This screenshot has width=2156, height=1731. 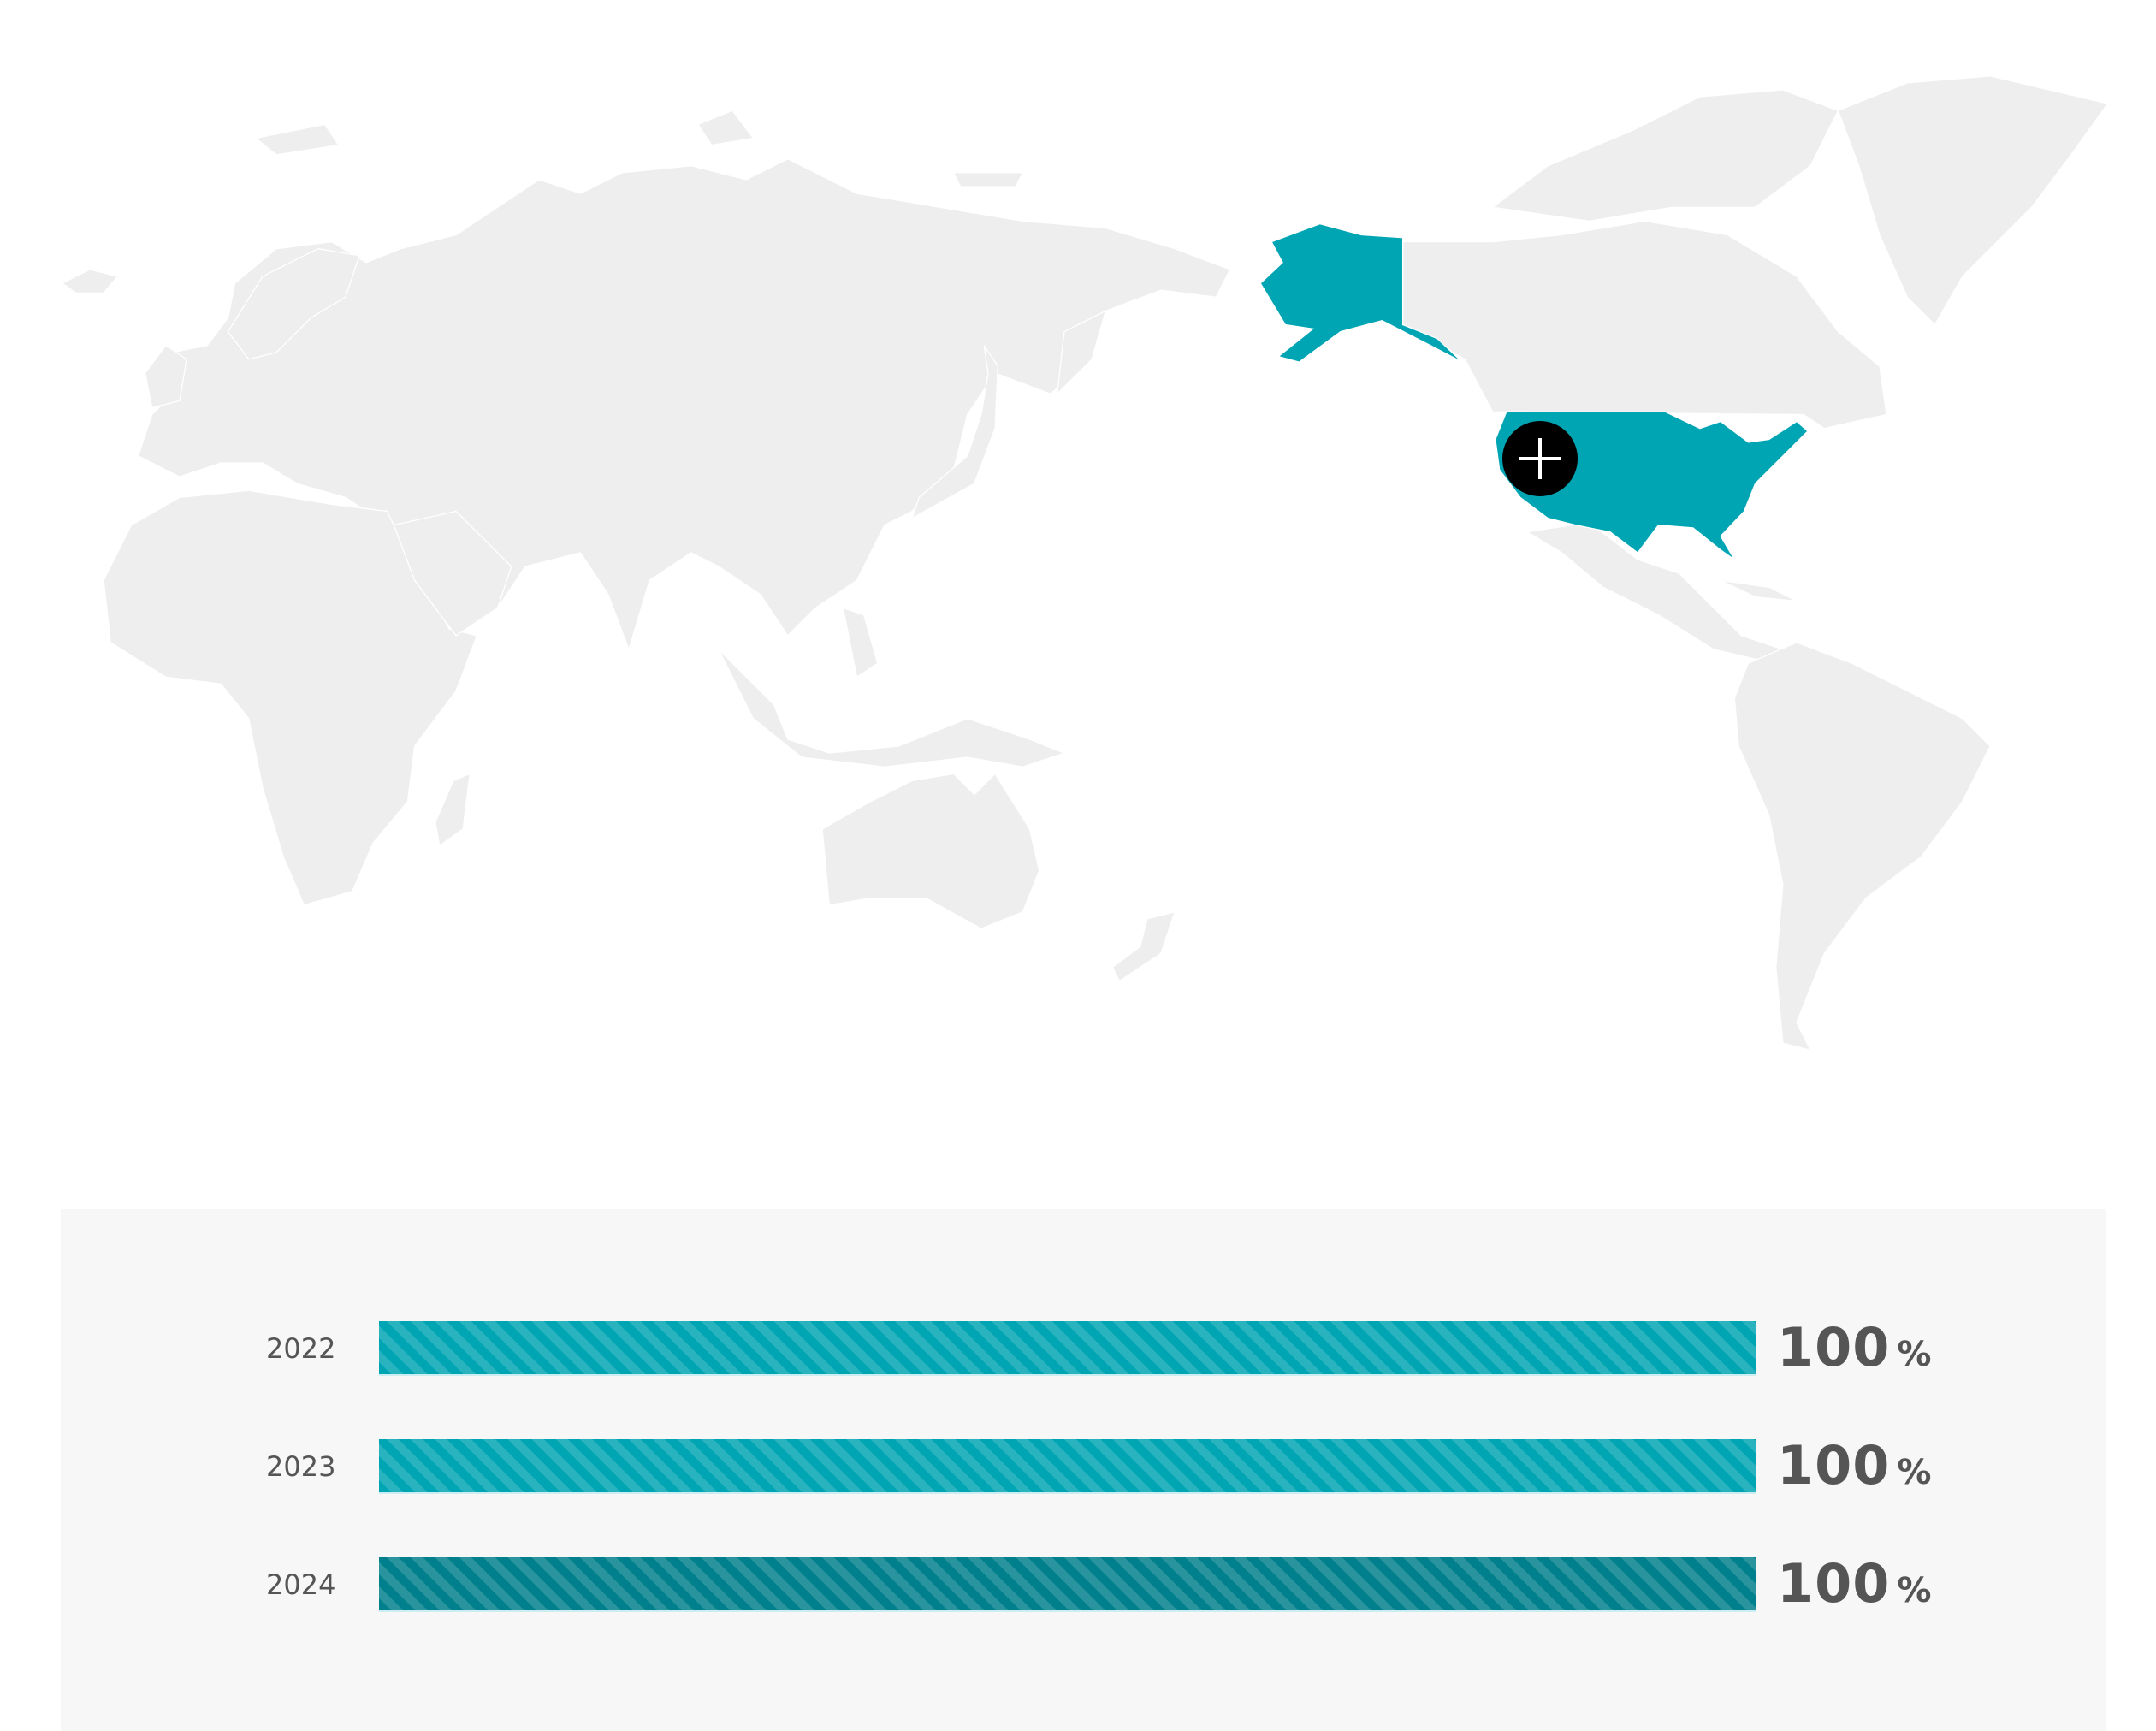 What do you see at coordinates (452, 573) in the screenshot?
I see `map-arabia` at bounding box center [452, 573].